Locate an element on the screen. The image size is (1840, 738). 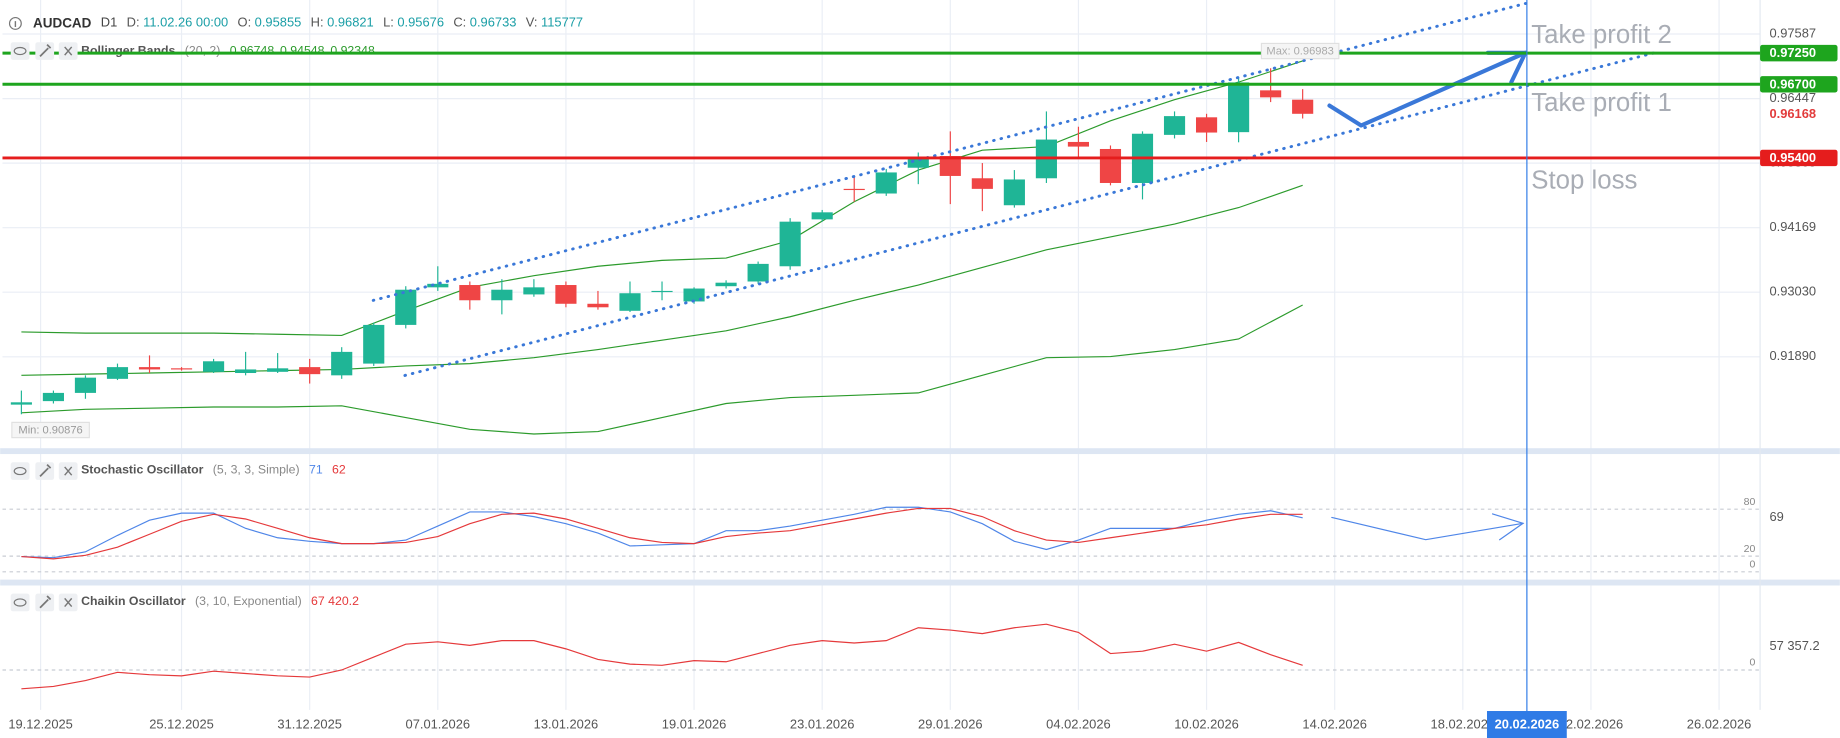
info-label: C: is located at coordinates (459, 22).